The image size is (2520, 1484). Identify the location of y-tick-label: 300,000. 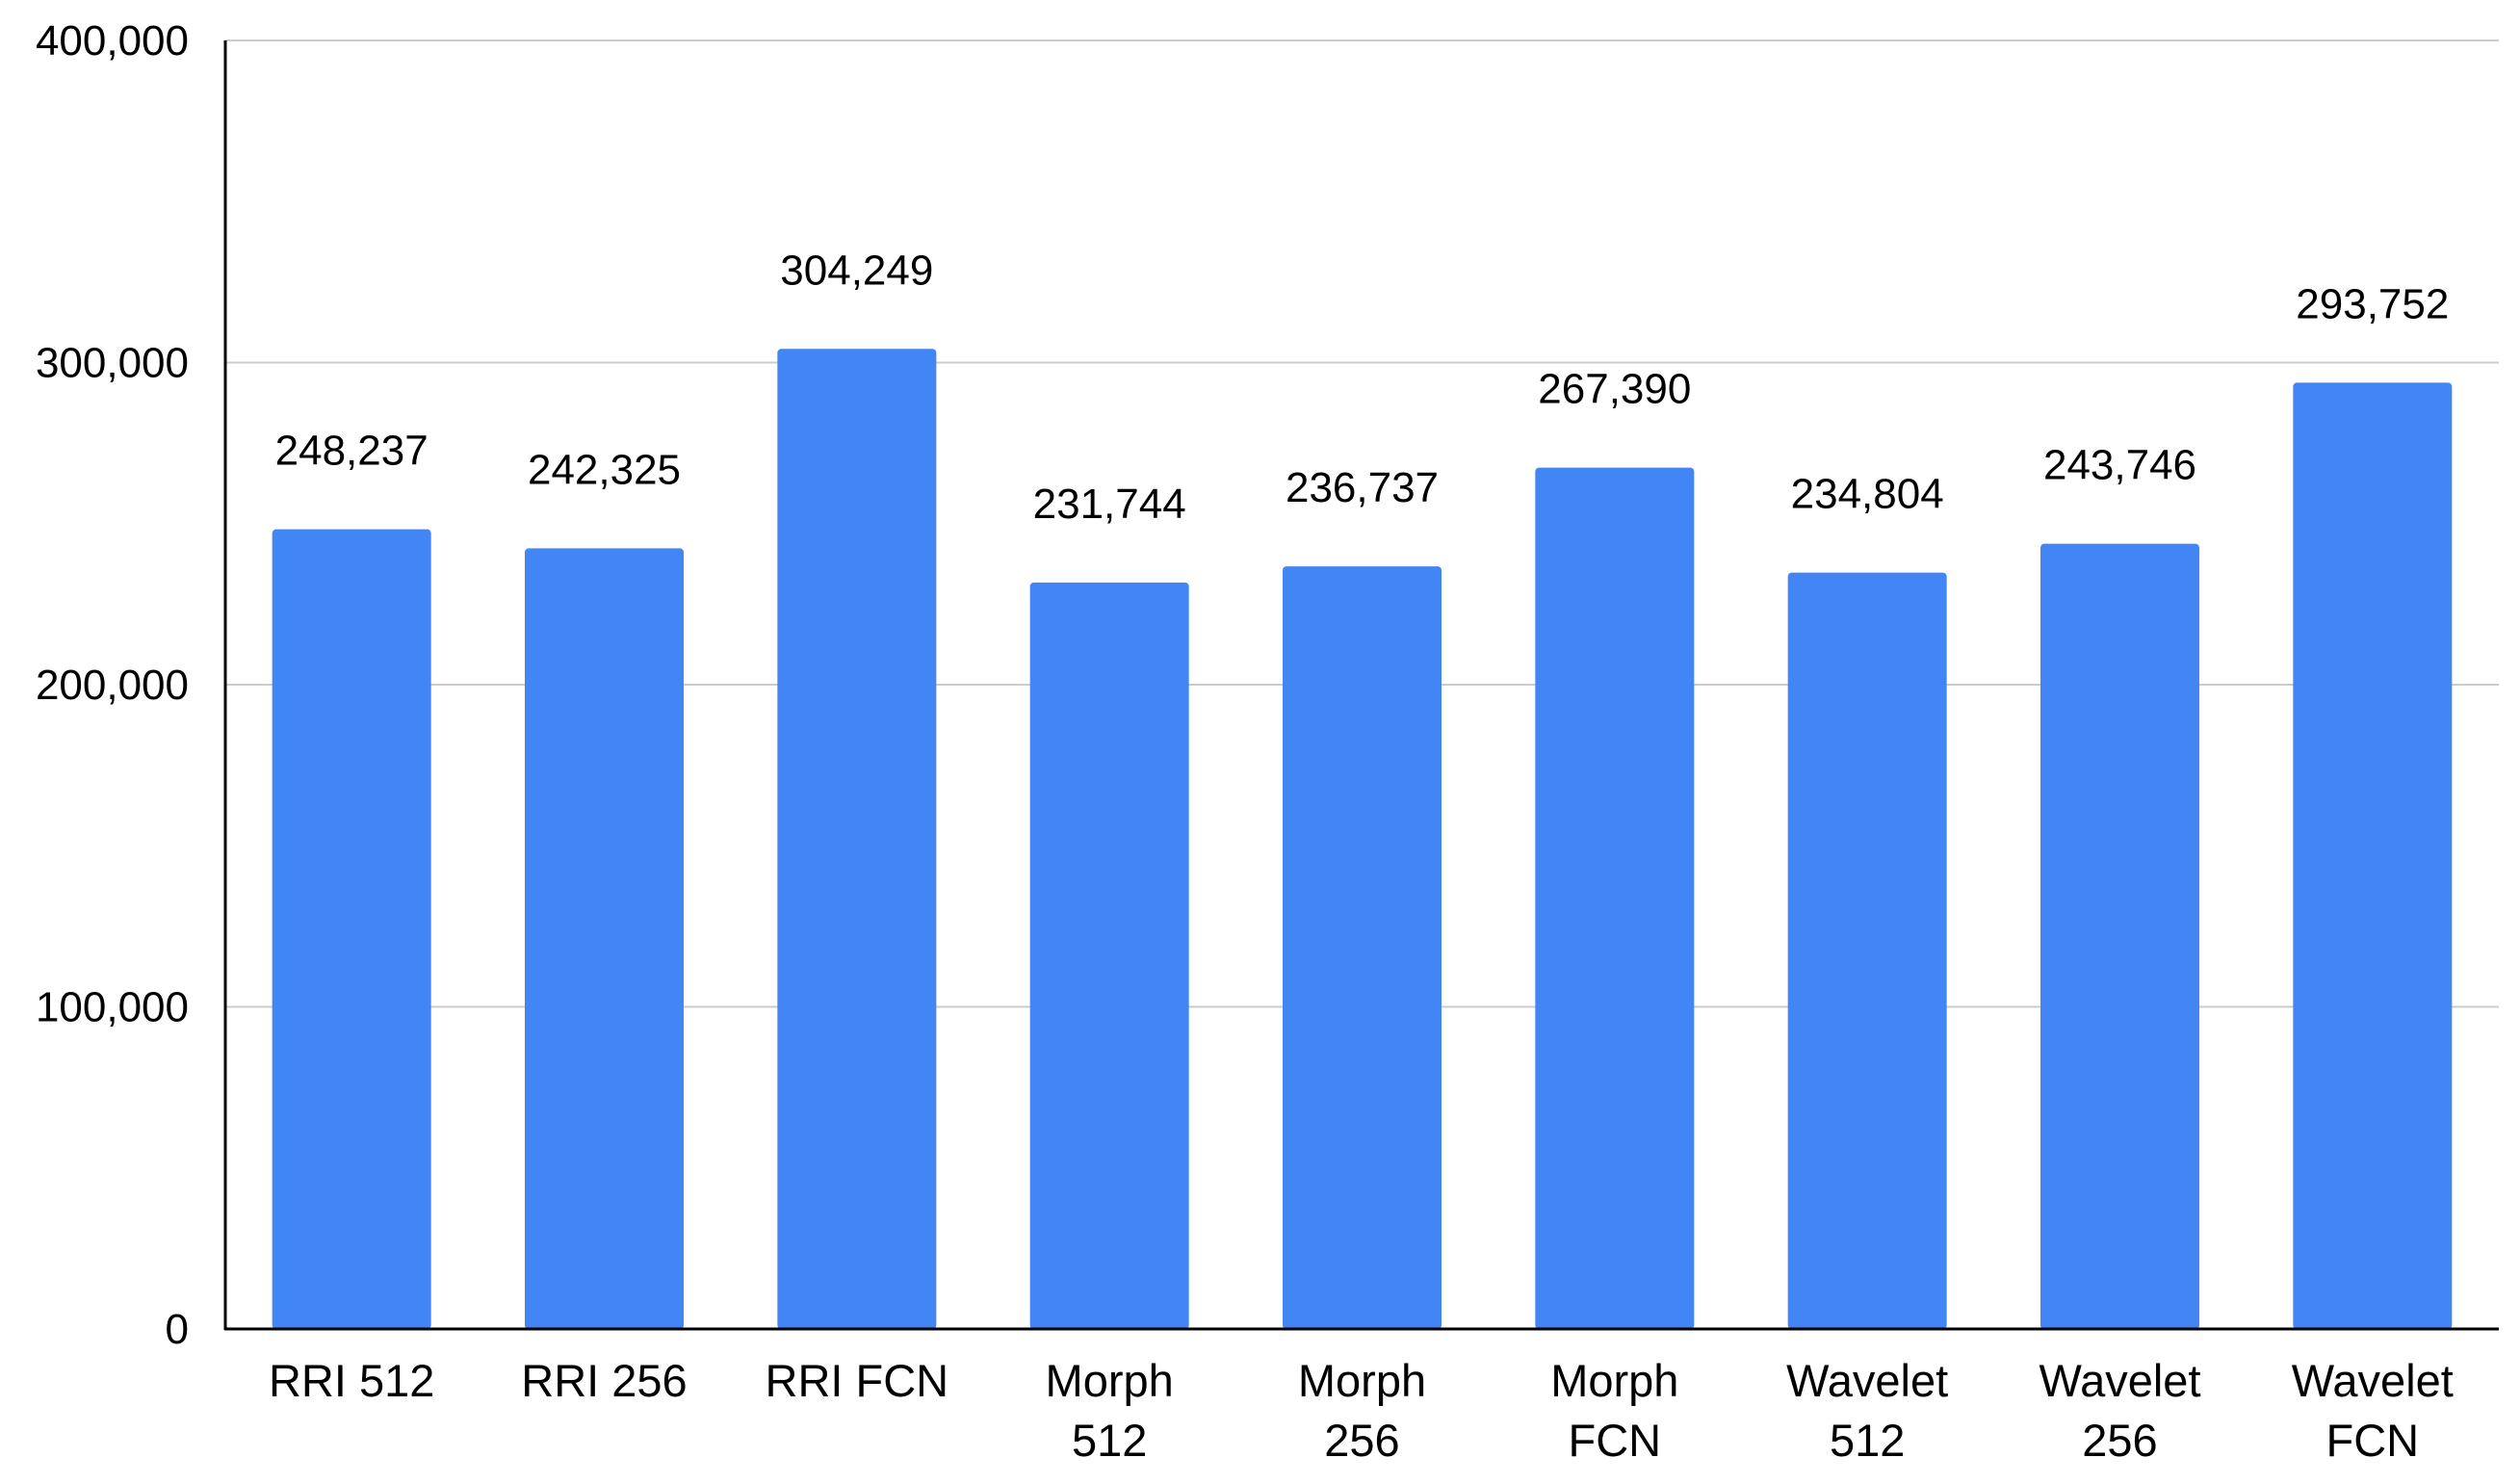
(112, 363).